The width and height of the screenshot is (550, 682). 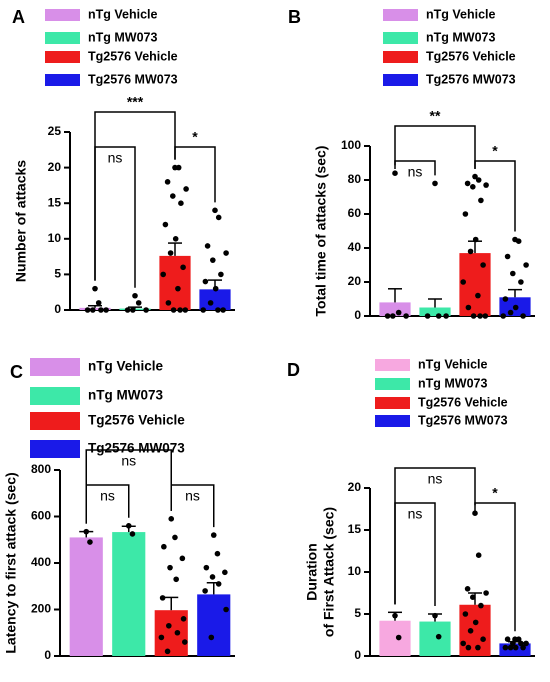 I want to click on panel-label: B, so click(x=294, y=17).